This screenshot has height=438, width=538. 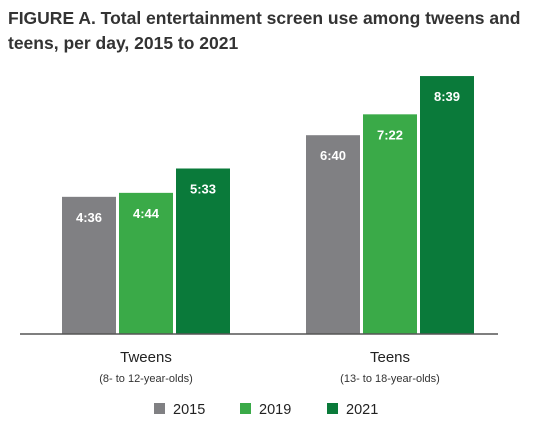 What do you see at coordinates (447, 96) in the screenshot?
I see `bar-value-label: 8:39` at bounding box center [447, 96].